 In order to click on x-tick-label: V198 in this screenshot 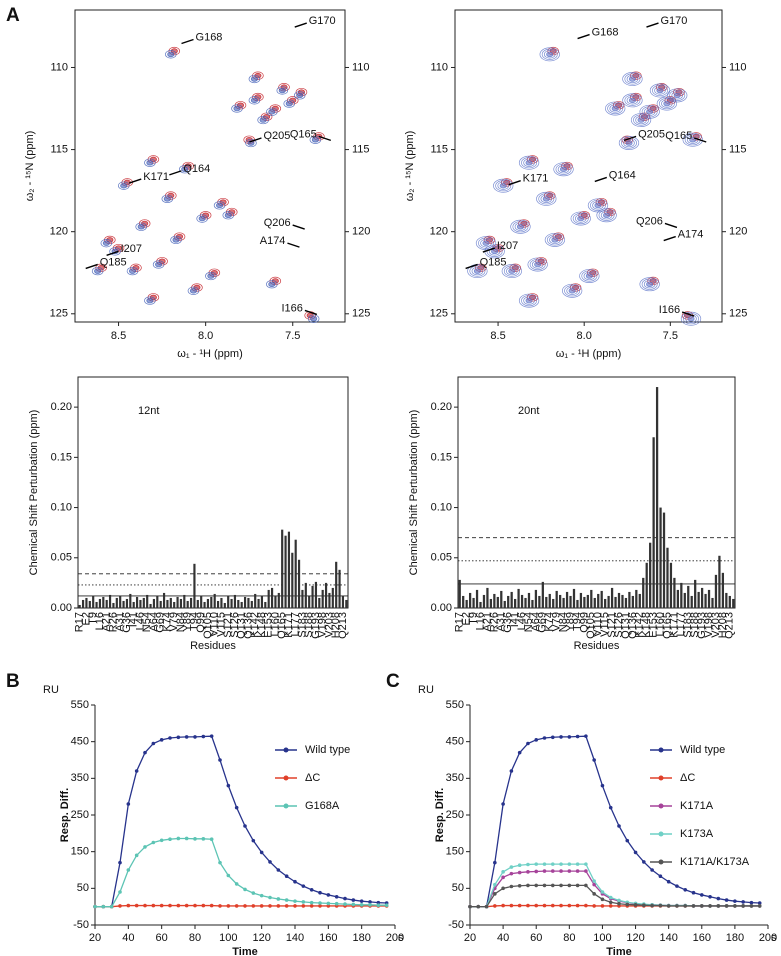, I will do `click(709, 625)`.